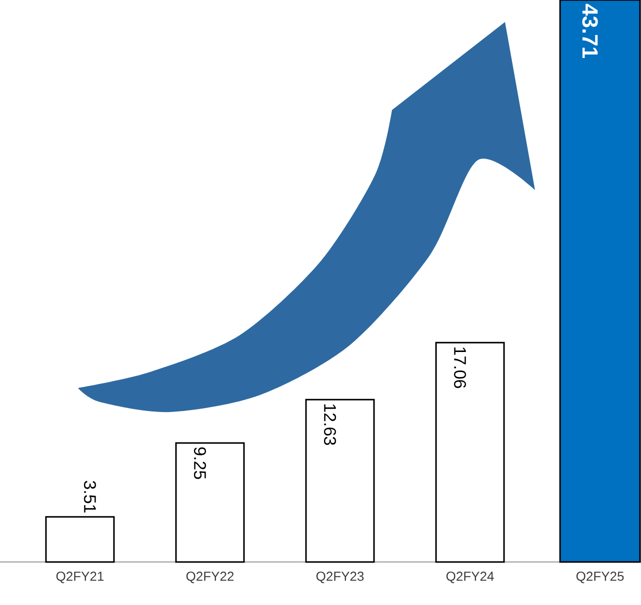  What do you see at coordinates (90, 496) in the screenshot?
I see `data-label: 3.51` at bounding box center [90, 496].